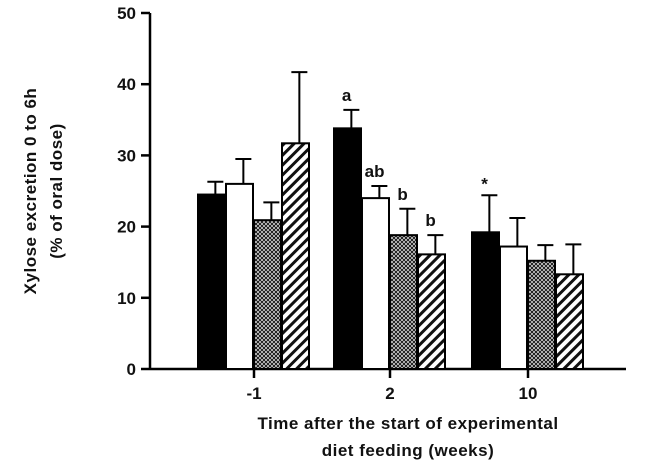 This screenshot has height=467, width=656. I want to click on y-tick-label: 0, so click(131, 369).